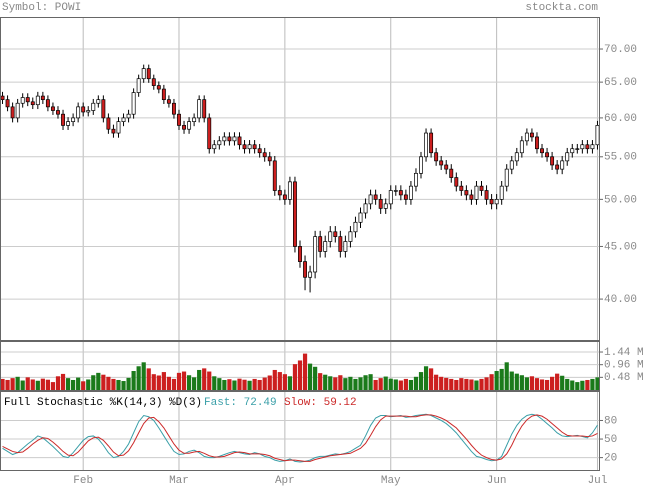 This screenshot has height=486, width=655. What do you see at coordinates (620, 50) in the screenshot?
I see `y-tick-label: 70.00` at bounding box center [620, 50].